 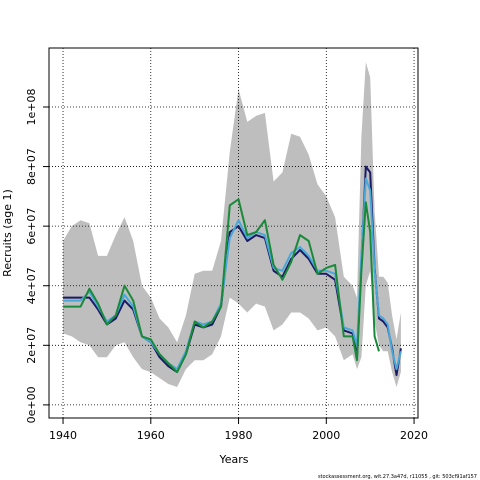 I want to click on y-tick-label: 6e+07, so click(x=31, y=226).